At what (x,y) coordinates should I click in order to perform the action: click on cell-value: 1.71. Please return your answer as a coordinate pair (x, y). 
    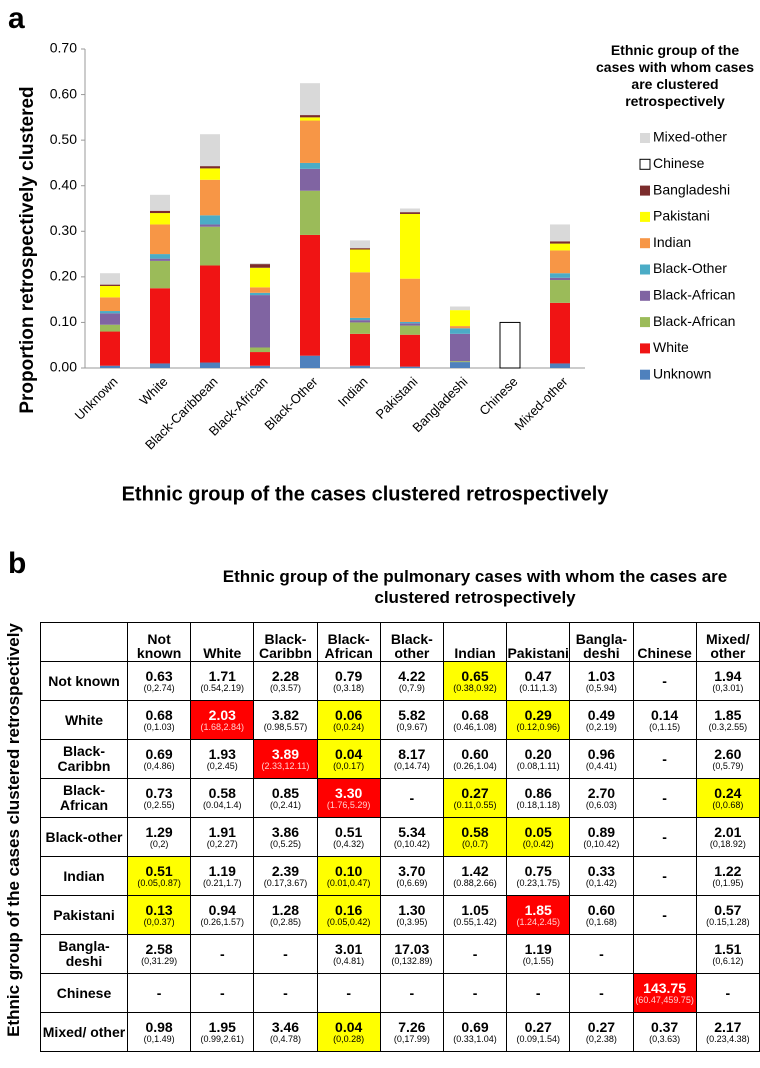
    Looking at the image, I should click on (222, 675).